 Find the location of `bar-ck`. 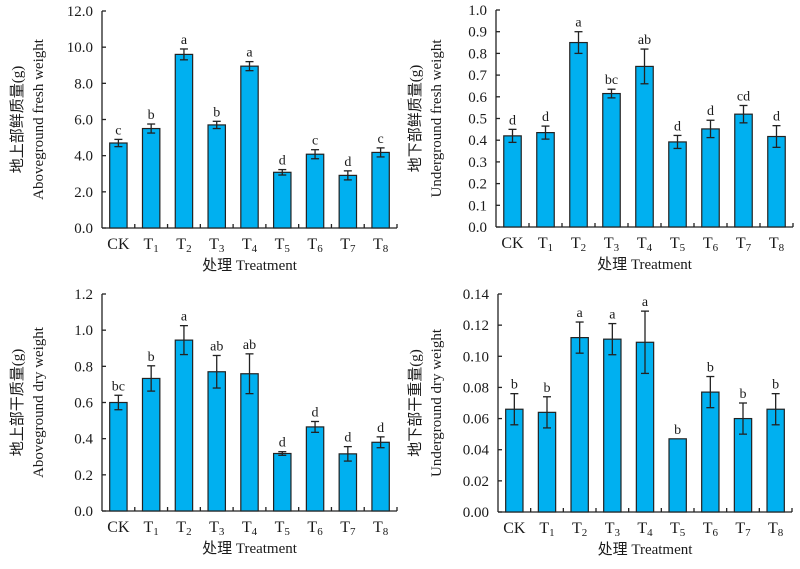

bar-ck is located at coordinates (118, 185).